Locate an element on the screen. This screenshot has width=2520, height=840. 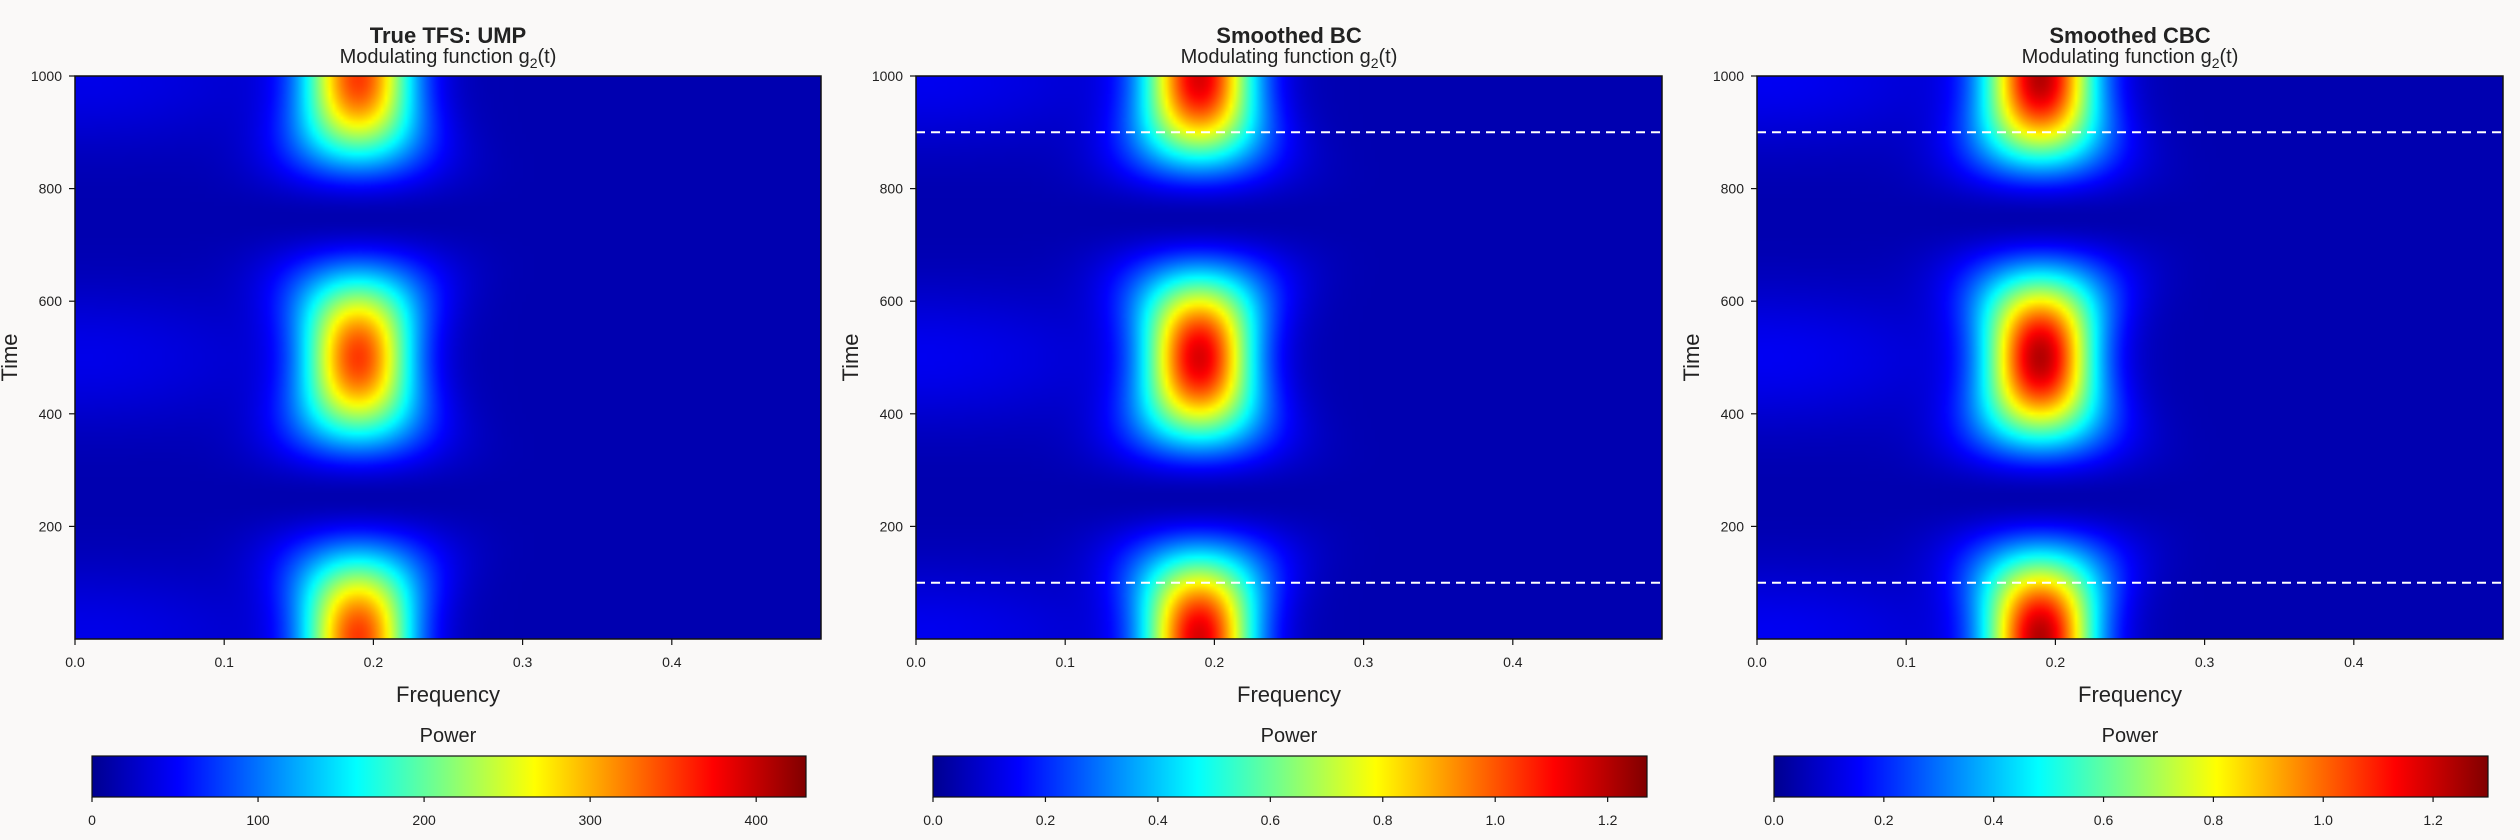
colorbar-tick-label: 0 is located at coordinates (92, 820).